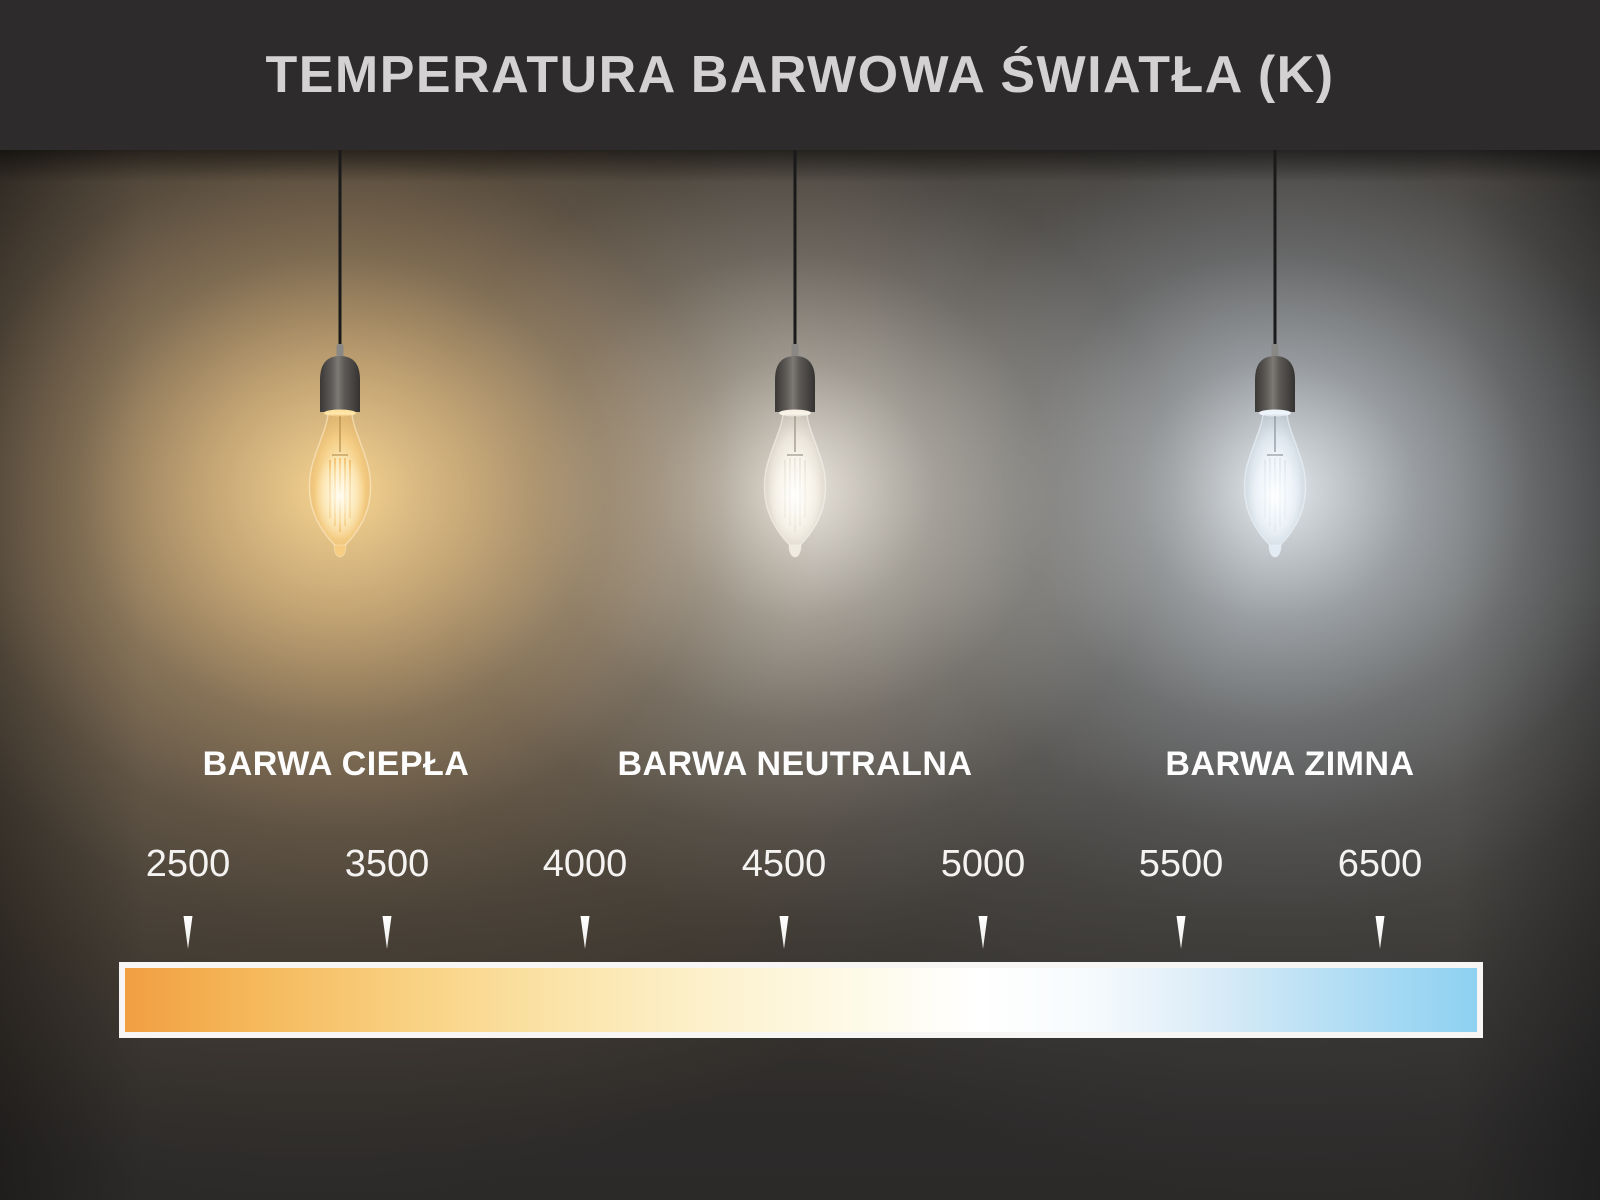 This screenshot has height=1200, width=1600. Describe the element at coordinates (585, 864) in the screenshot. I see `kelvin-tick-4000: 4000` at that location.